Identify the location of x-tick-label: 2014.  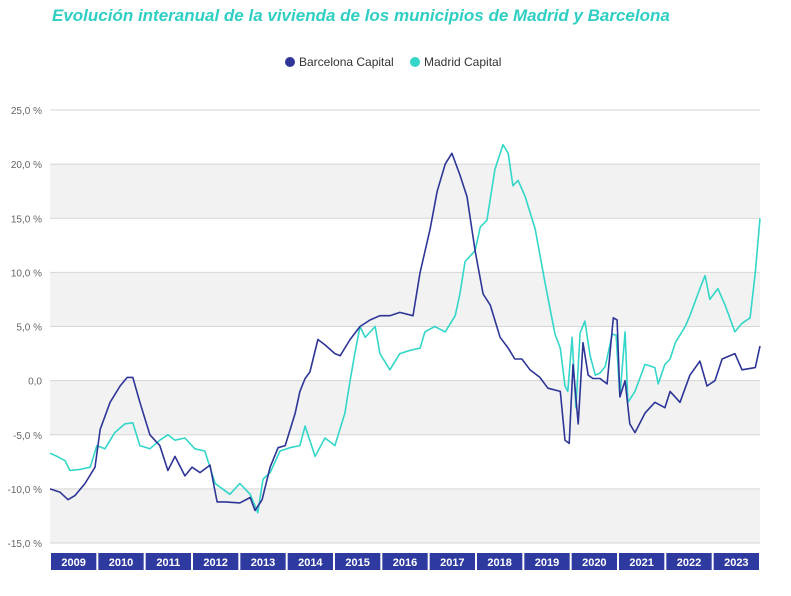
(310, 563).